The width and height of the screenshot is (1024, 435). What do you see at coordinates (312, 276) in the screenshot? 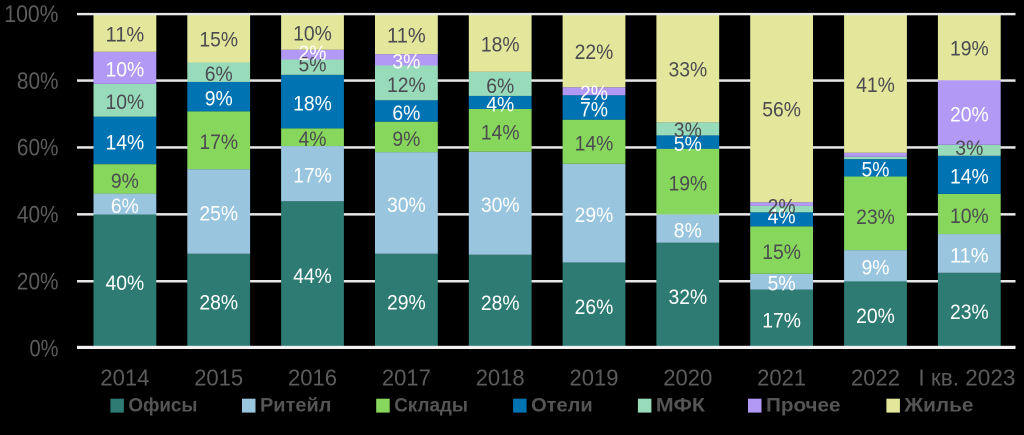
I see `svg-text: 44%` at bounding box center [312, 276].